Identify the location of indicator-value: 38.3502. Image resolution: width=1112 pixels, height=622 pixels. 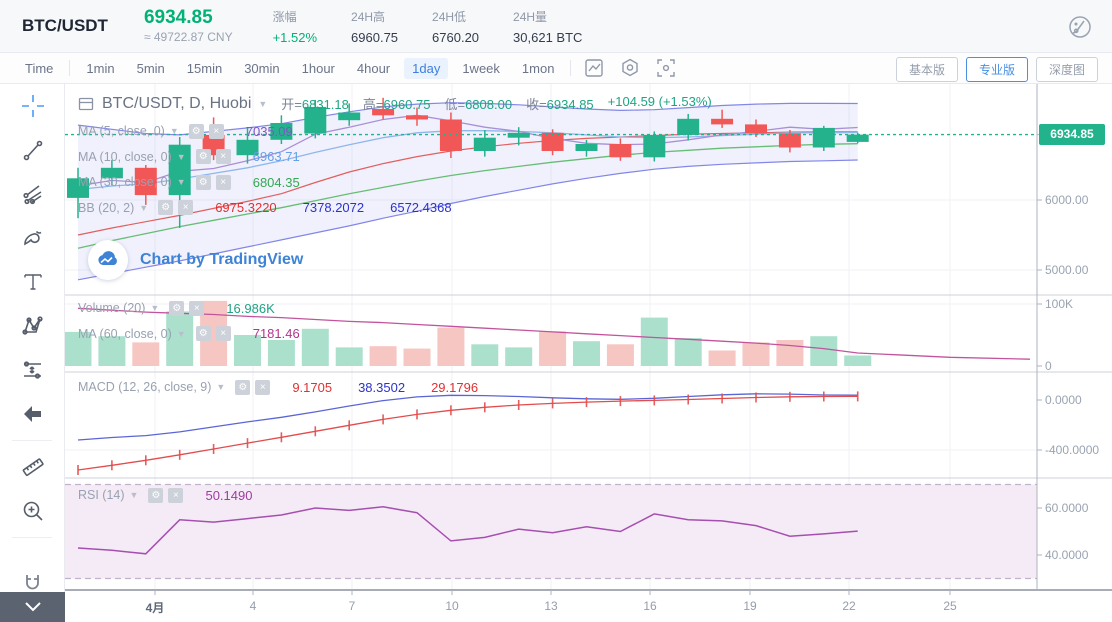
(382, 387).